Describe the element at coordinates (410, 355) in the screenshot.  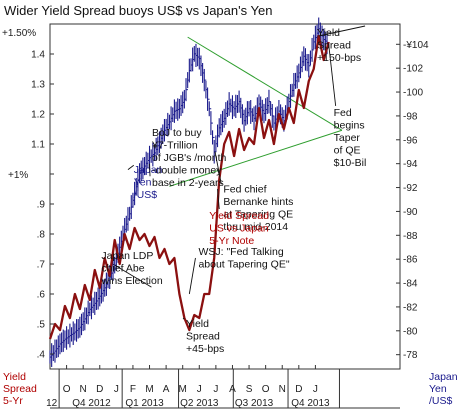
I see `right-tick-label-0: -78` at that location.